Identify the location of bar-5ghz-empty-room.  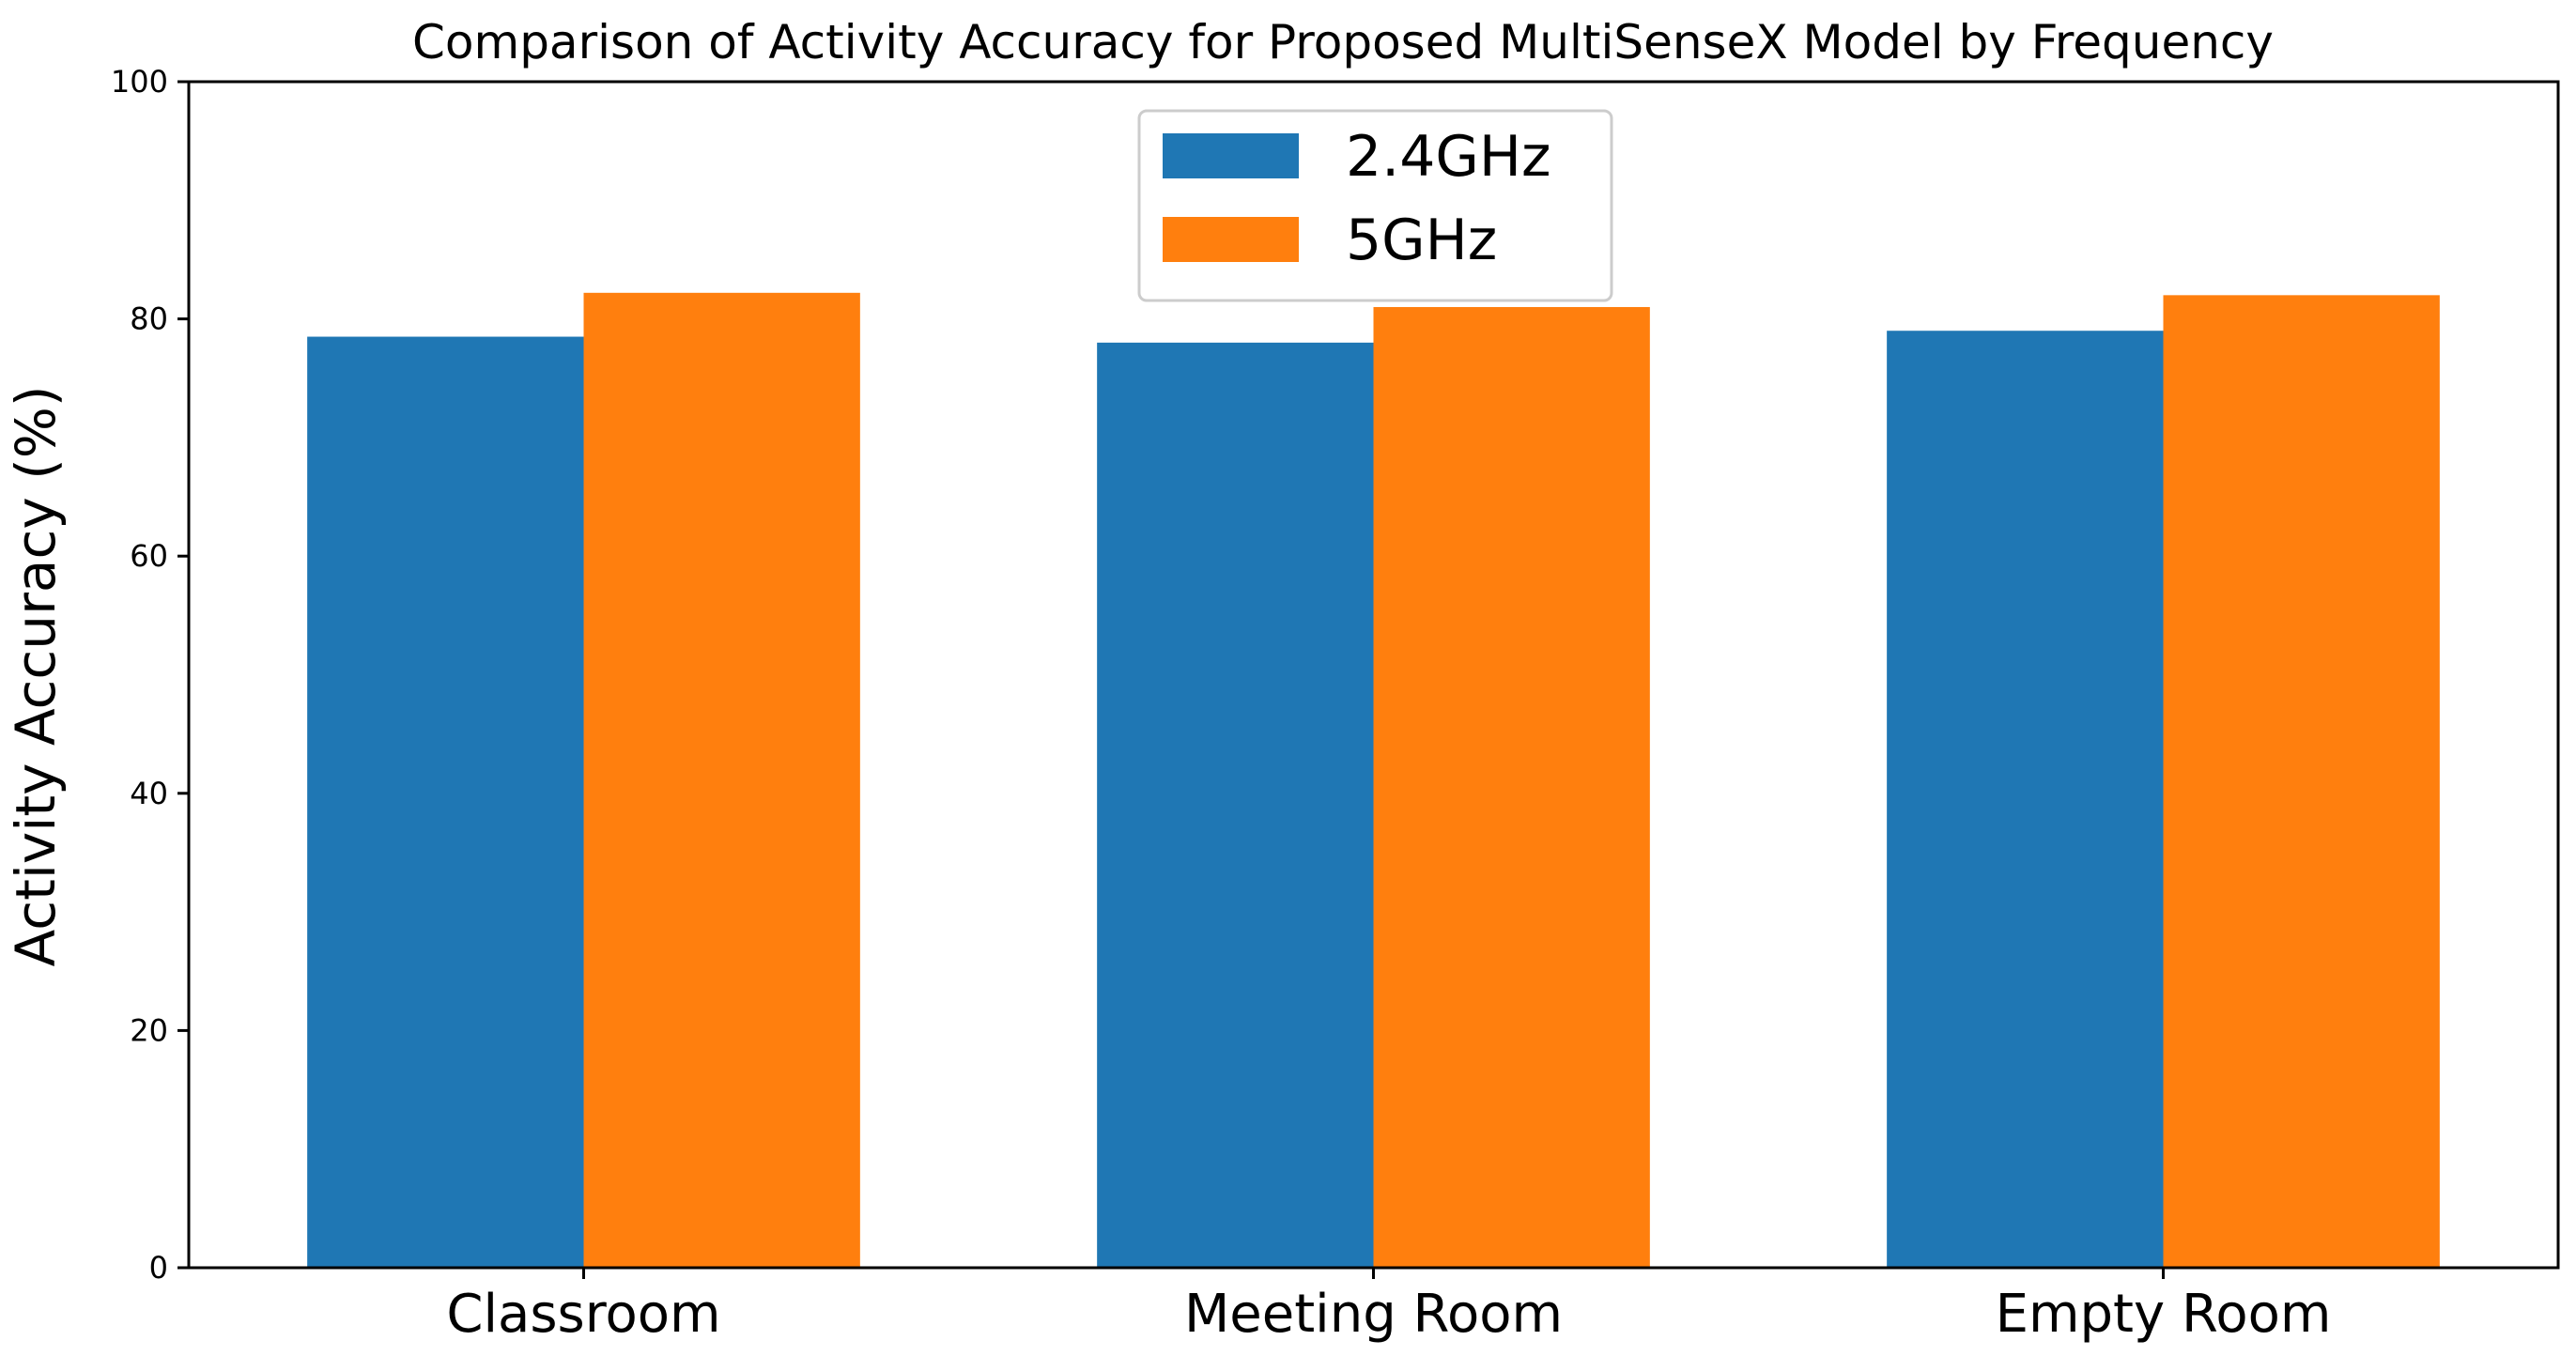
(2301, 782).